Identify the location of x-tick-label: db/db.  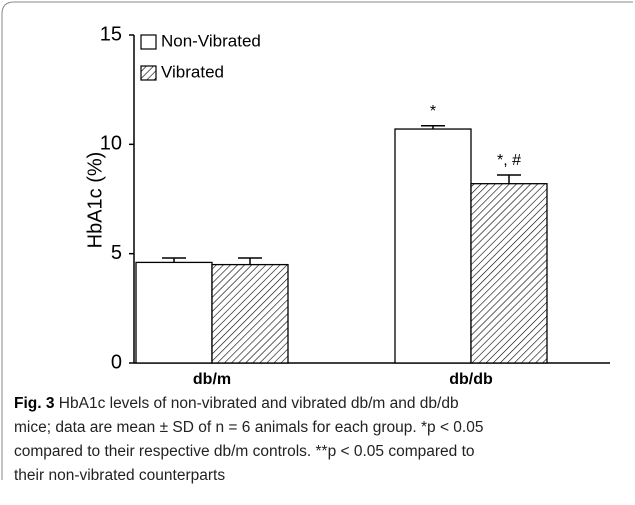
(471, 379).